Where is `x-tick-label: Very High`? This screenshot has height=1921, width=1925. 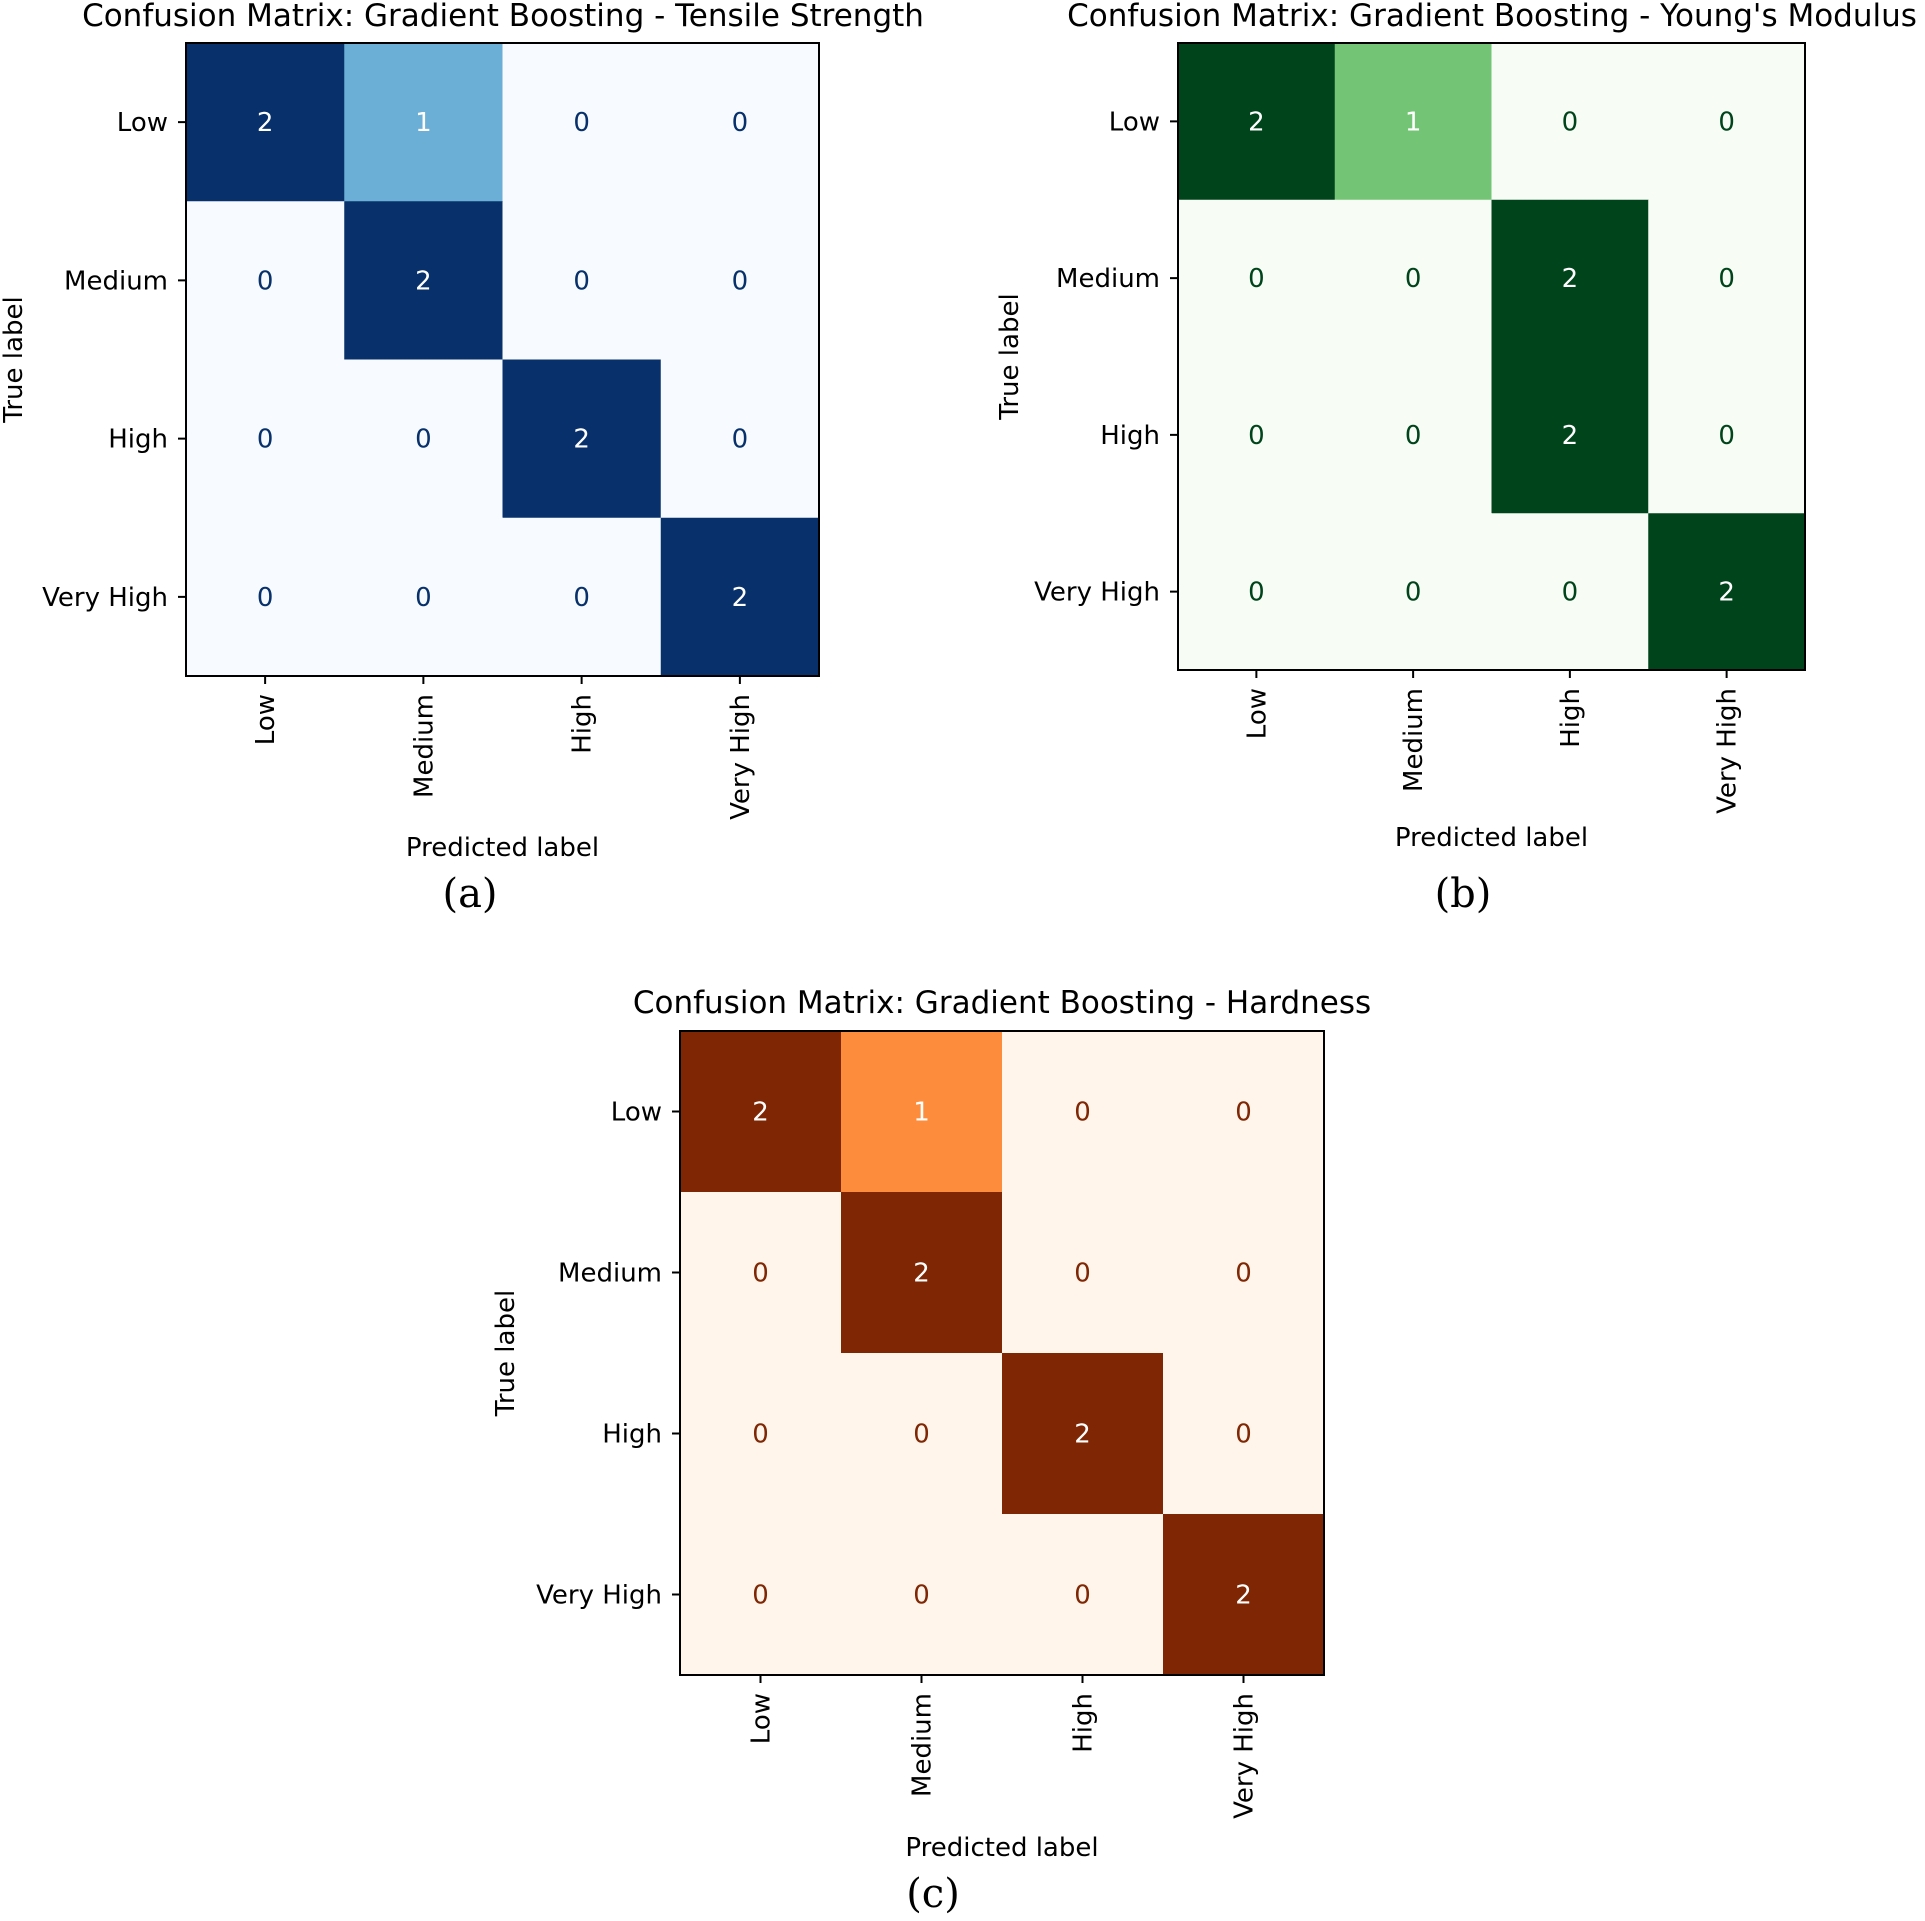 x-tick-label: Very High is located at coordinates (1728, 751).